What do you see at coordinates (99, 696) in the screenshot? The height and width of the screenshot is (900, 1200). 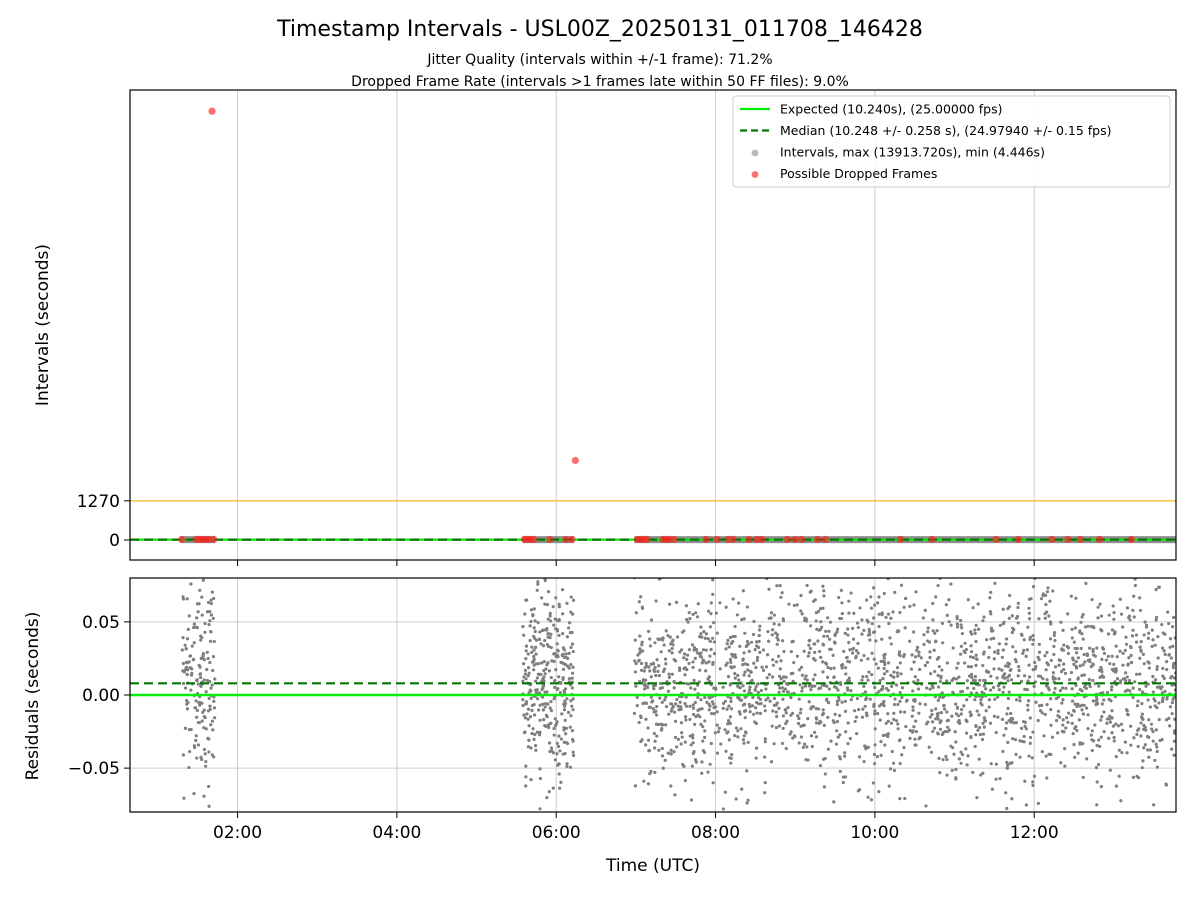 I see `residuals-y-ticks: 0.050.00−0.05` at bounding box center [99, 696].